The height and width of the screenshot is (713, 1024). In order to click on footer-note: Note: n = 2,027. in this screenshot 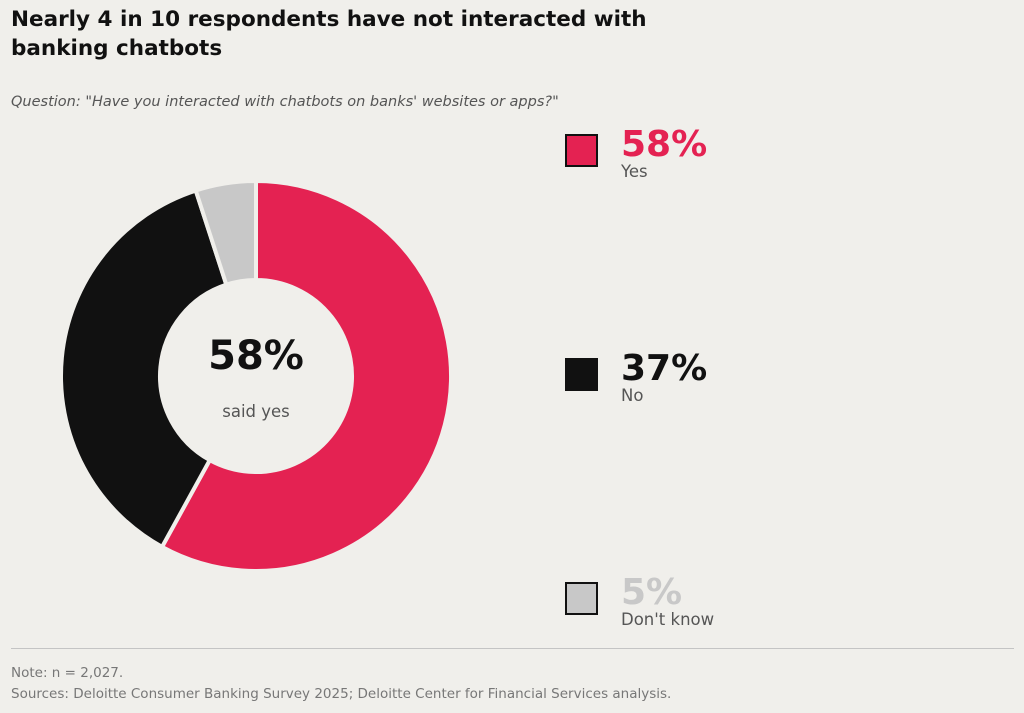, I will do `click(67, 673)`.